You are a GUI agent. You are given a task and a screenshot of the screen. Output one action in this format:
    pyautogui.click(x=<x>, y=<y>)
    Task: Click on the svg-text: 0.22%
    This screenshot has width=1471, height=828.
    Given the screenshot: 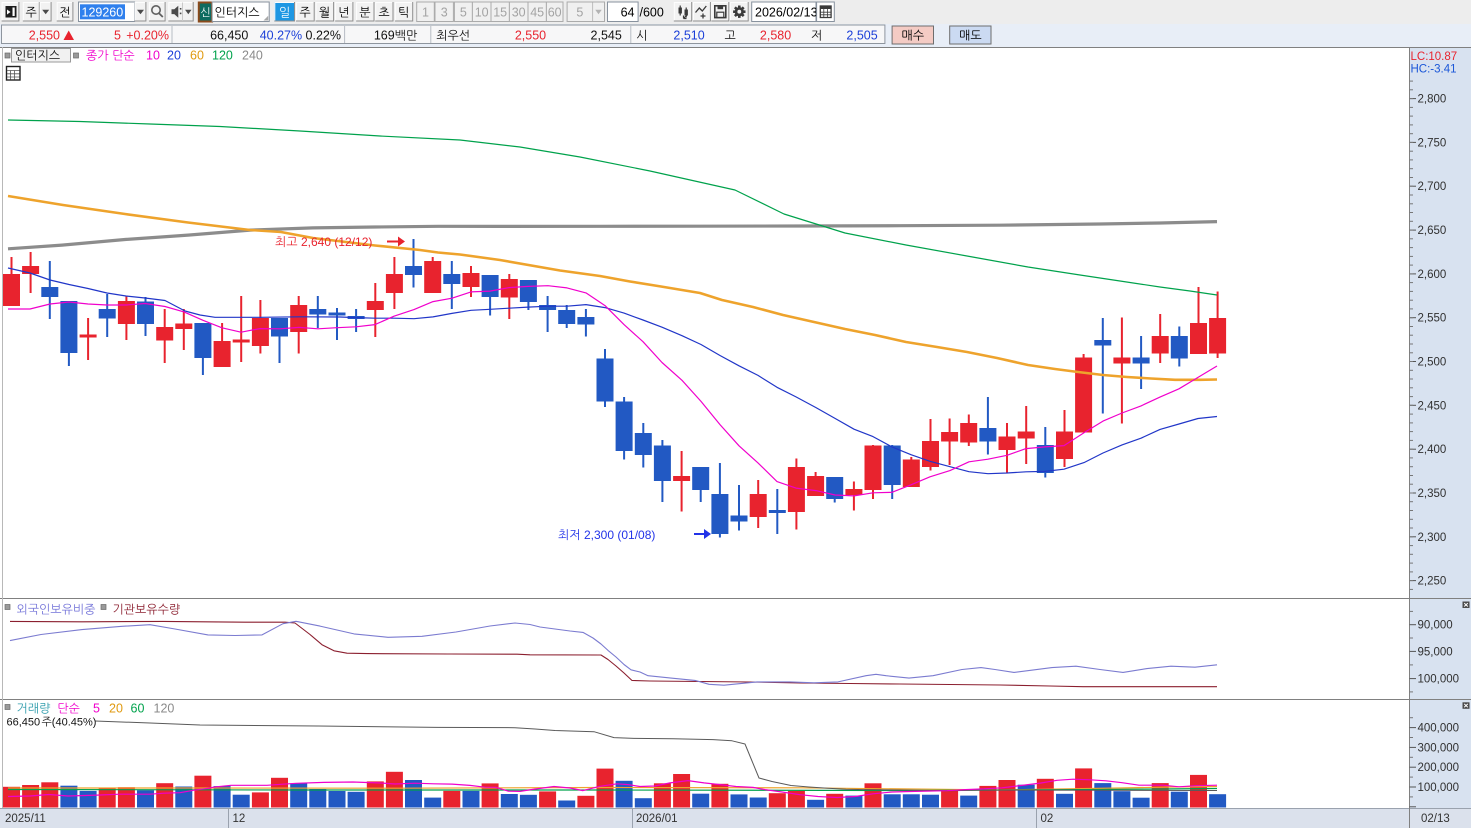 What is the action you would take?
    pyautogui.click(x=323, y=36)
    